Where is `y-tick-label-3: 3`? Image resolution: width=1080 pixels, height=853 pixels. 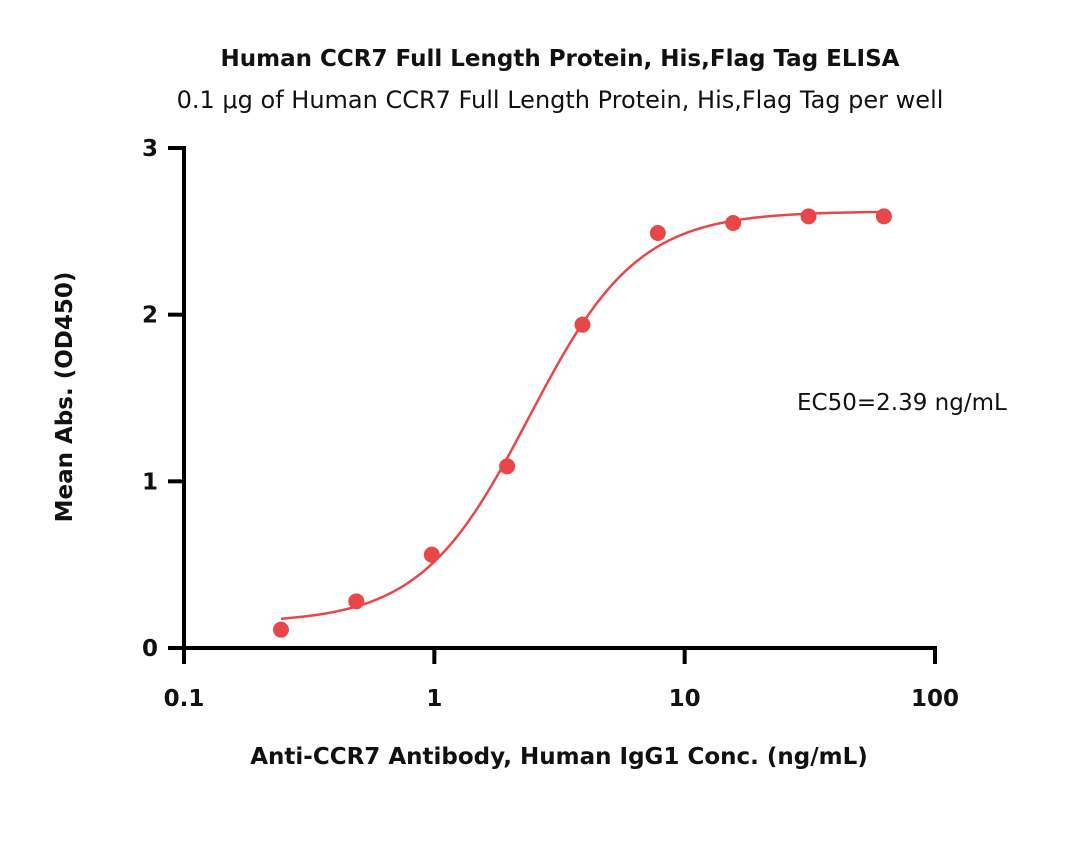 y-tick-label-3: 3 is located at coordinates (150, 149).